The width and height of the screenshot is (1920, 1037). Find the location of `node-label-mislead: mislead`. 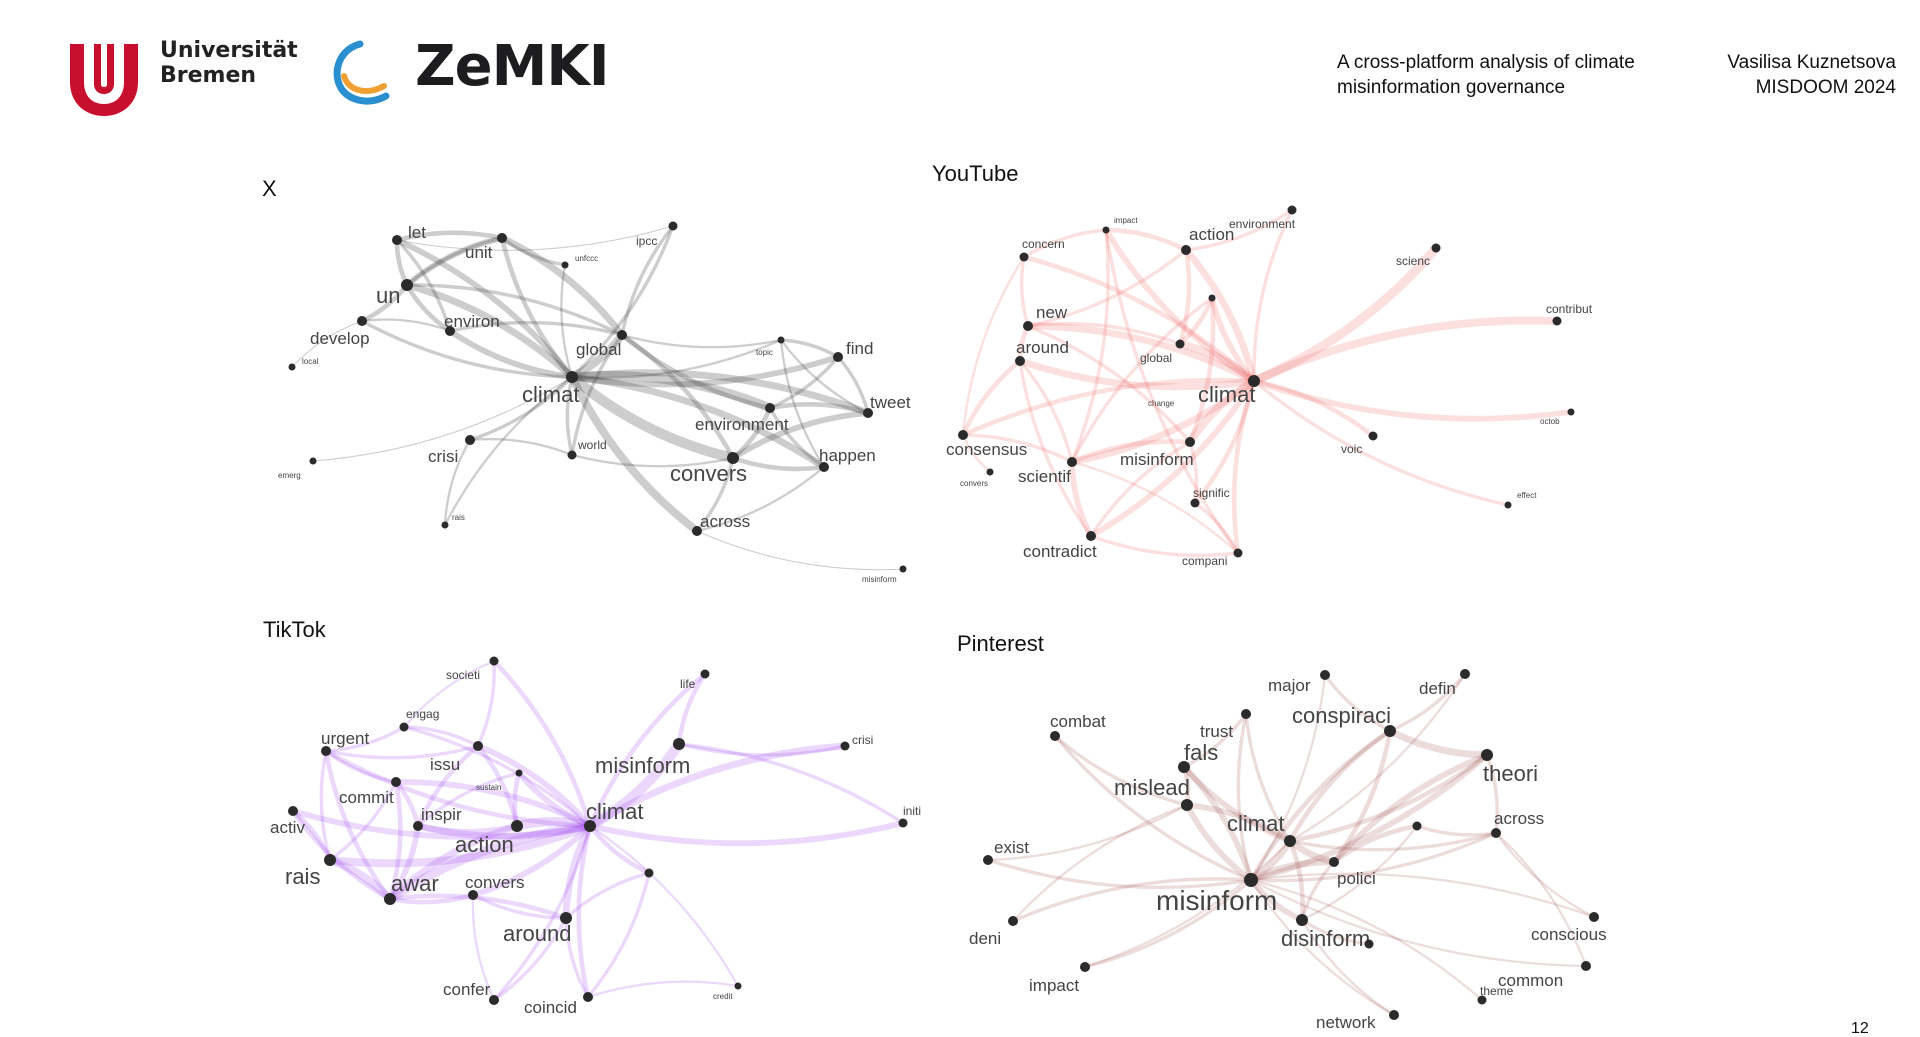

node-label-mislead: mislead is located at coordinates (1152, 787).